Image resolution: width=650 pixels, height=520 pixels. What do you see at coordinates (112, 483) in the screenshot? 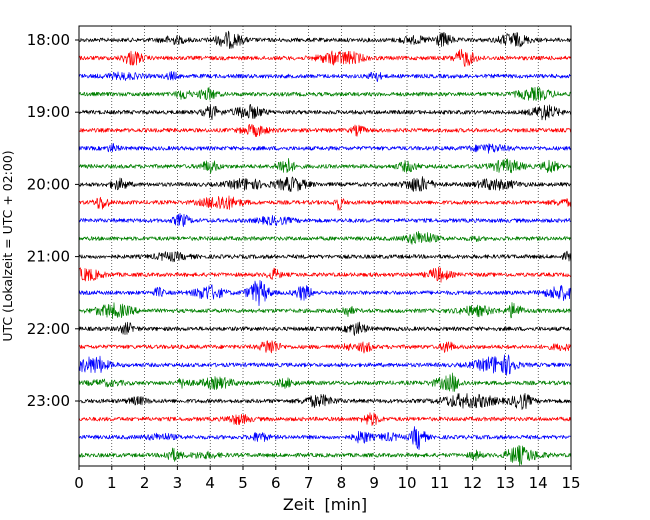
I see `x-tick-label: 1` at bounding box center [112, 483].